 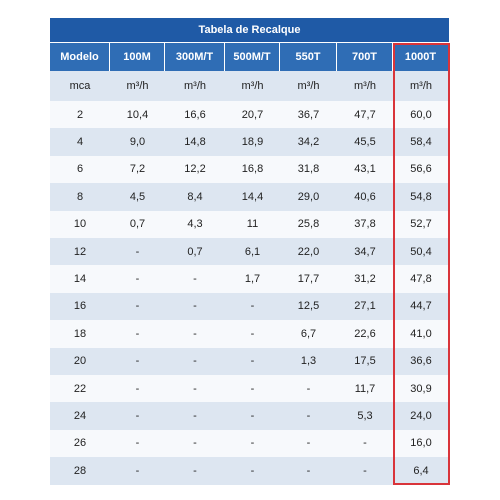 I want to click on table-cell: 27,1, so click(x=365, y=306).